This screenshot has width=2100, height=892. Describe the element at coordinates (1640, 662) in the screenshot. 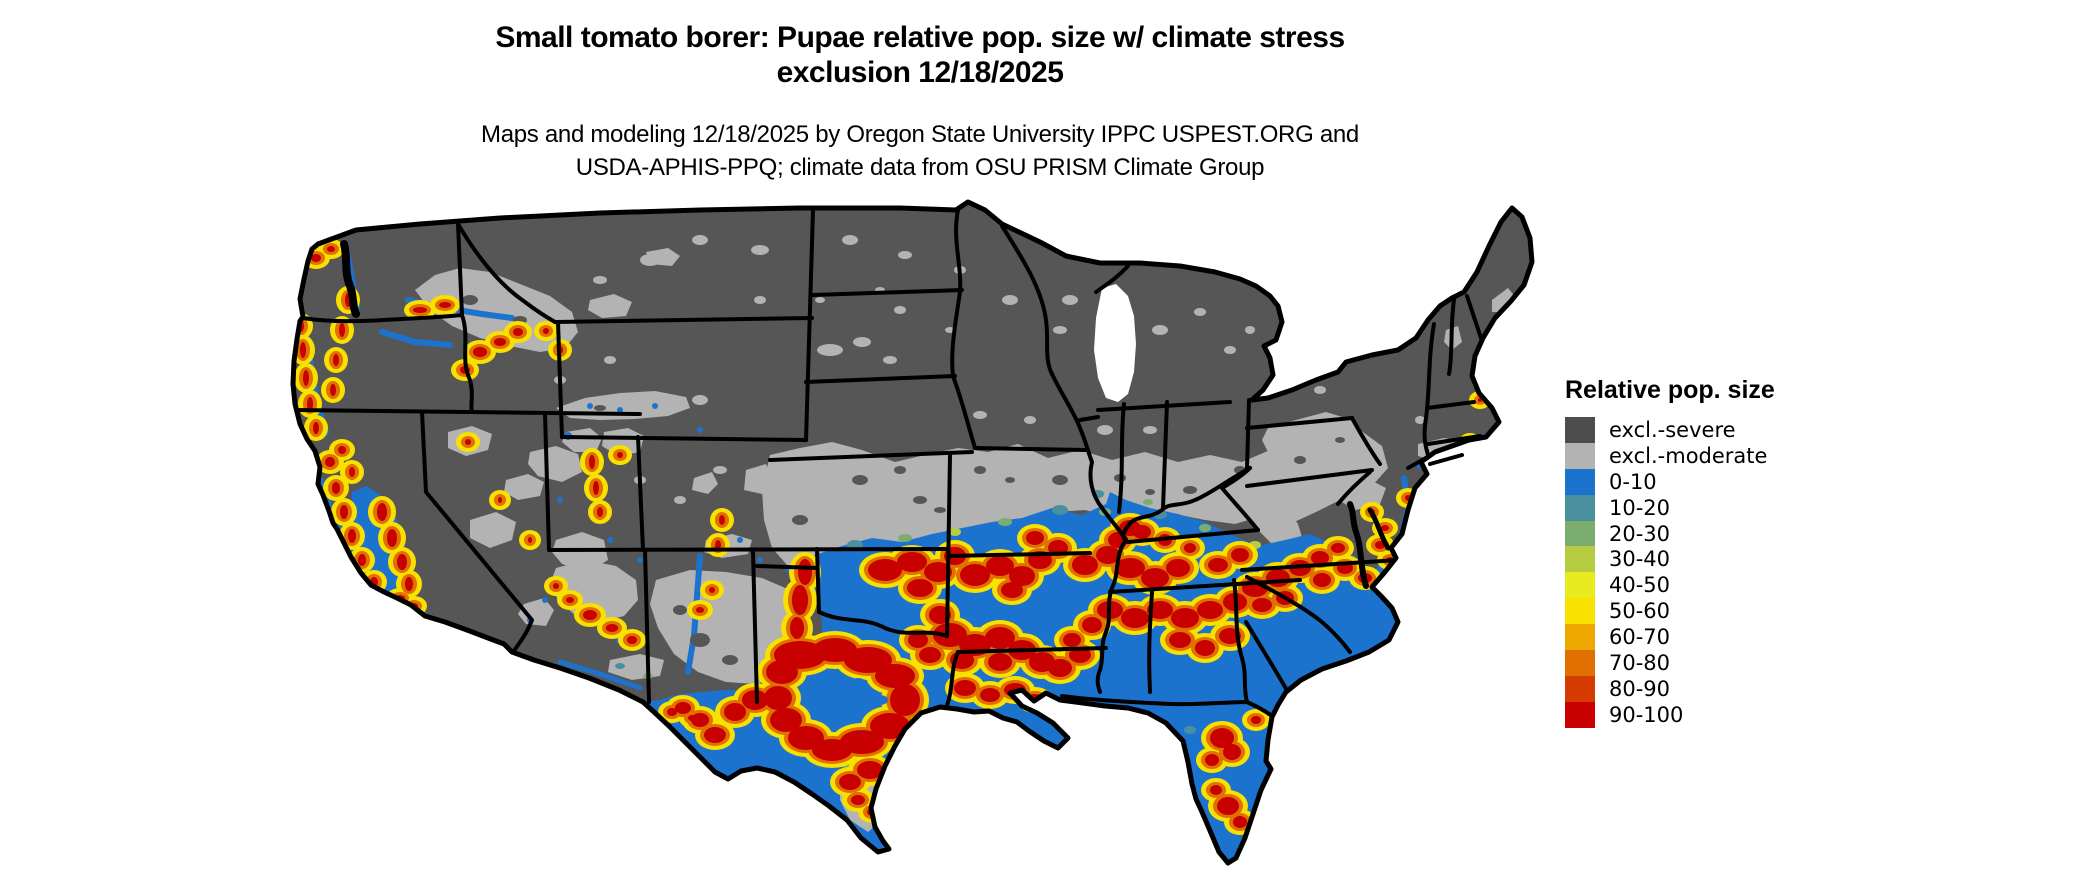

I see `legend-entry-label: 70-80` at that location.